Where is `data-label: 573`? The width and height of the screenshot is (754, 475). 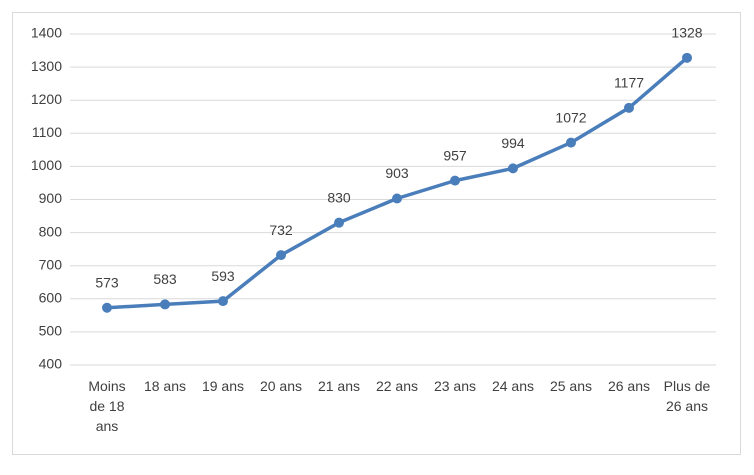 data-label: 573 is located at coordinates (107, 282).